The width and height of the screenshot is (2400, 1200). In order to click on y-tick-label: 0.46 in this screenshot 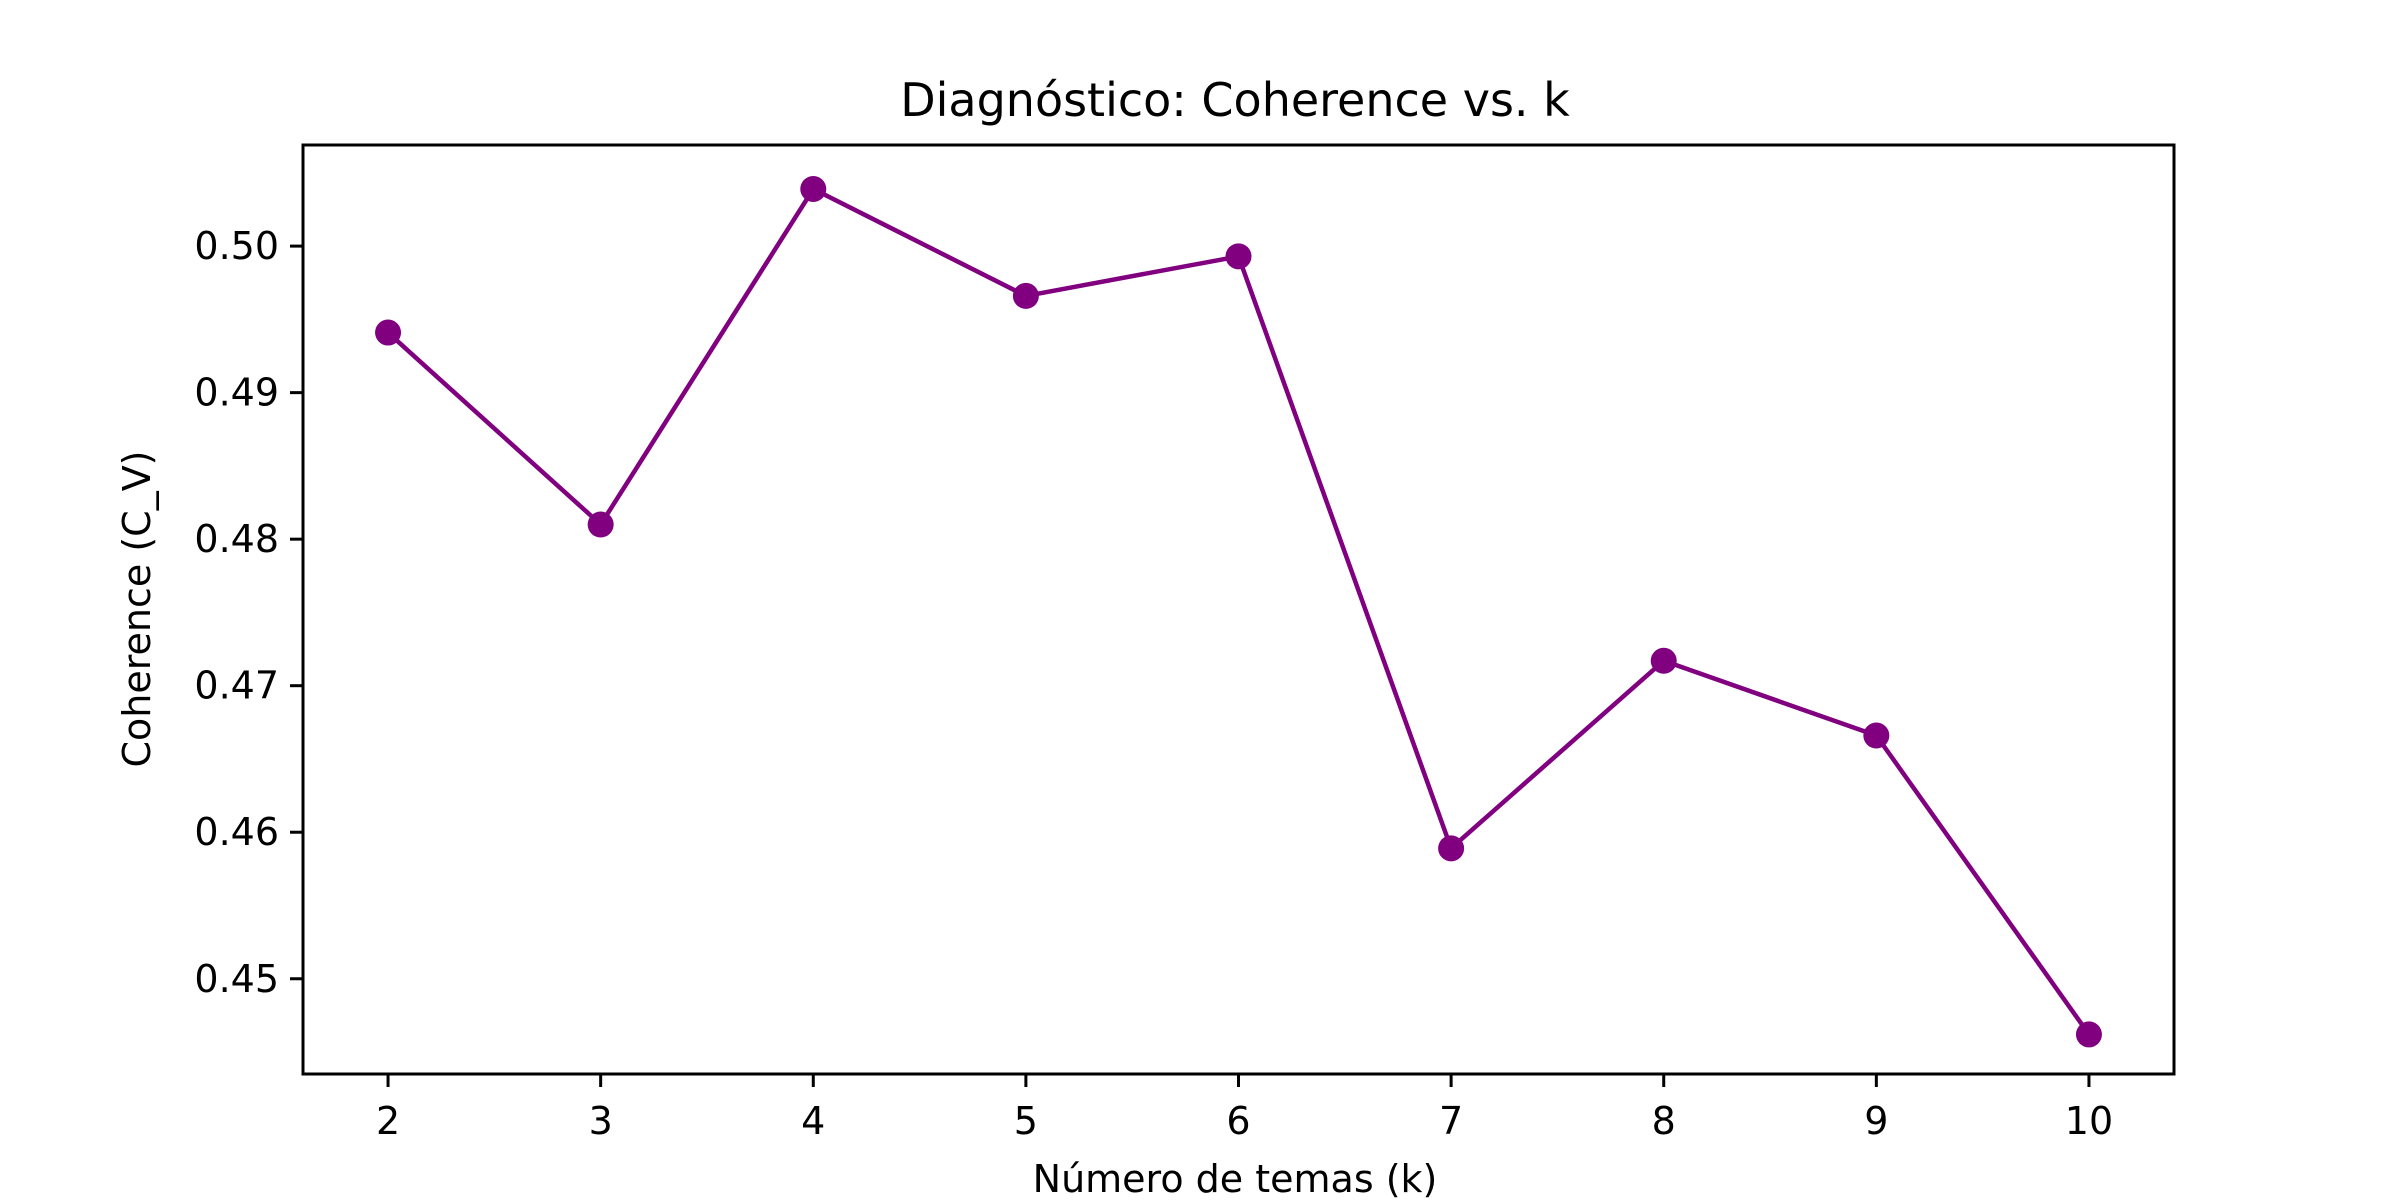, I will do `click(236, 832)`.